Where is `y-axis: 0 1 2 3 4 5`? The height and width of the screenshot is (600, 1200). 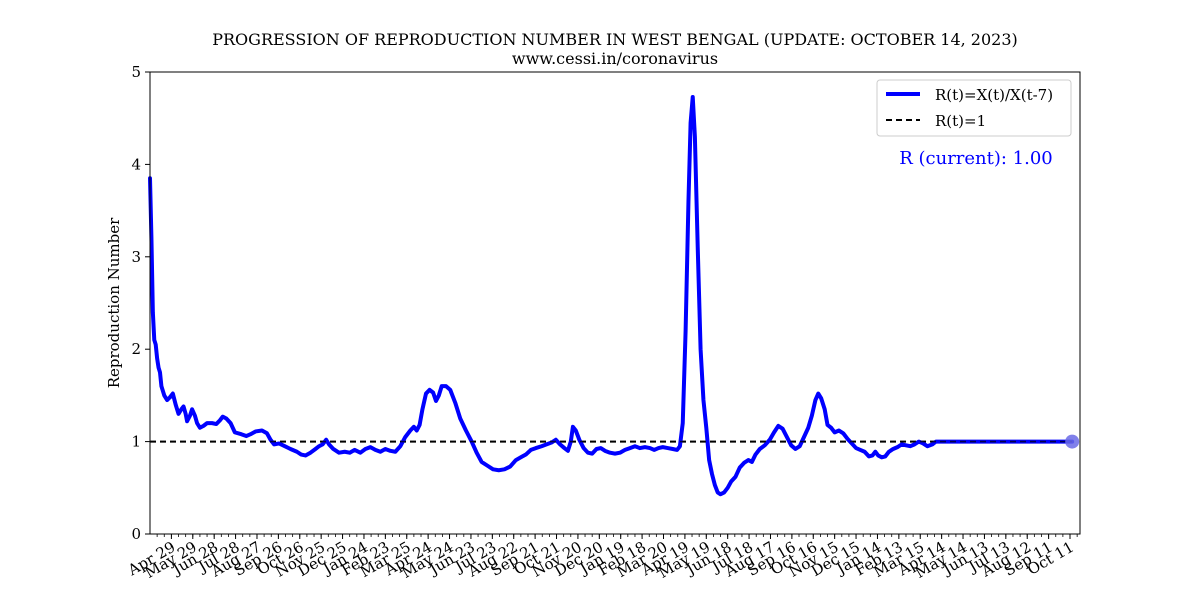
y-axis: 0 1 2 3 4 5 is located at coordinates (140, 303).